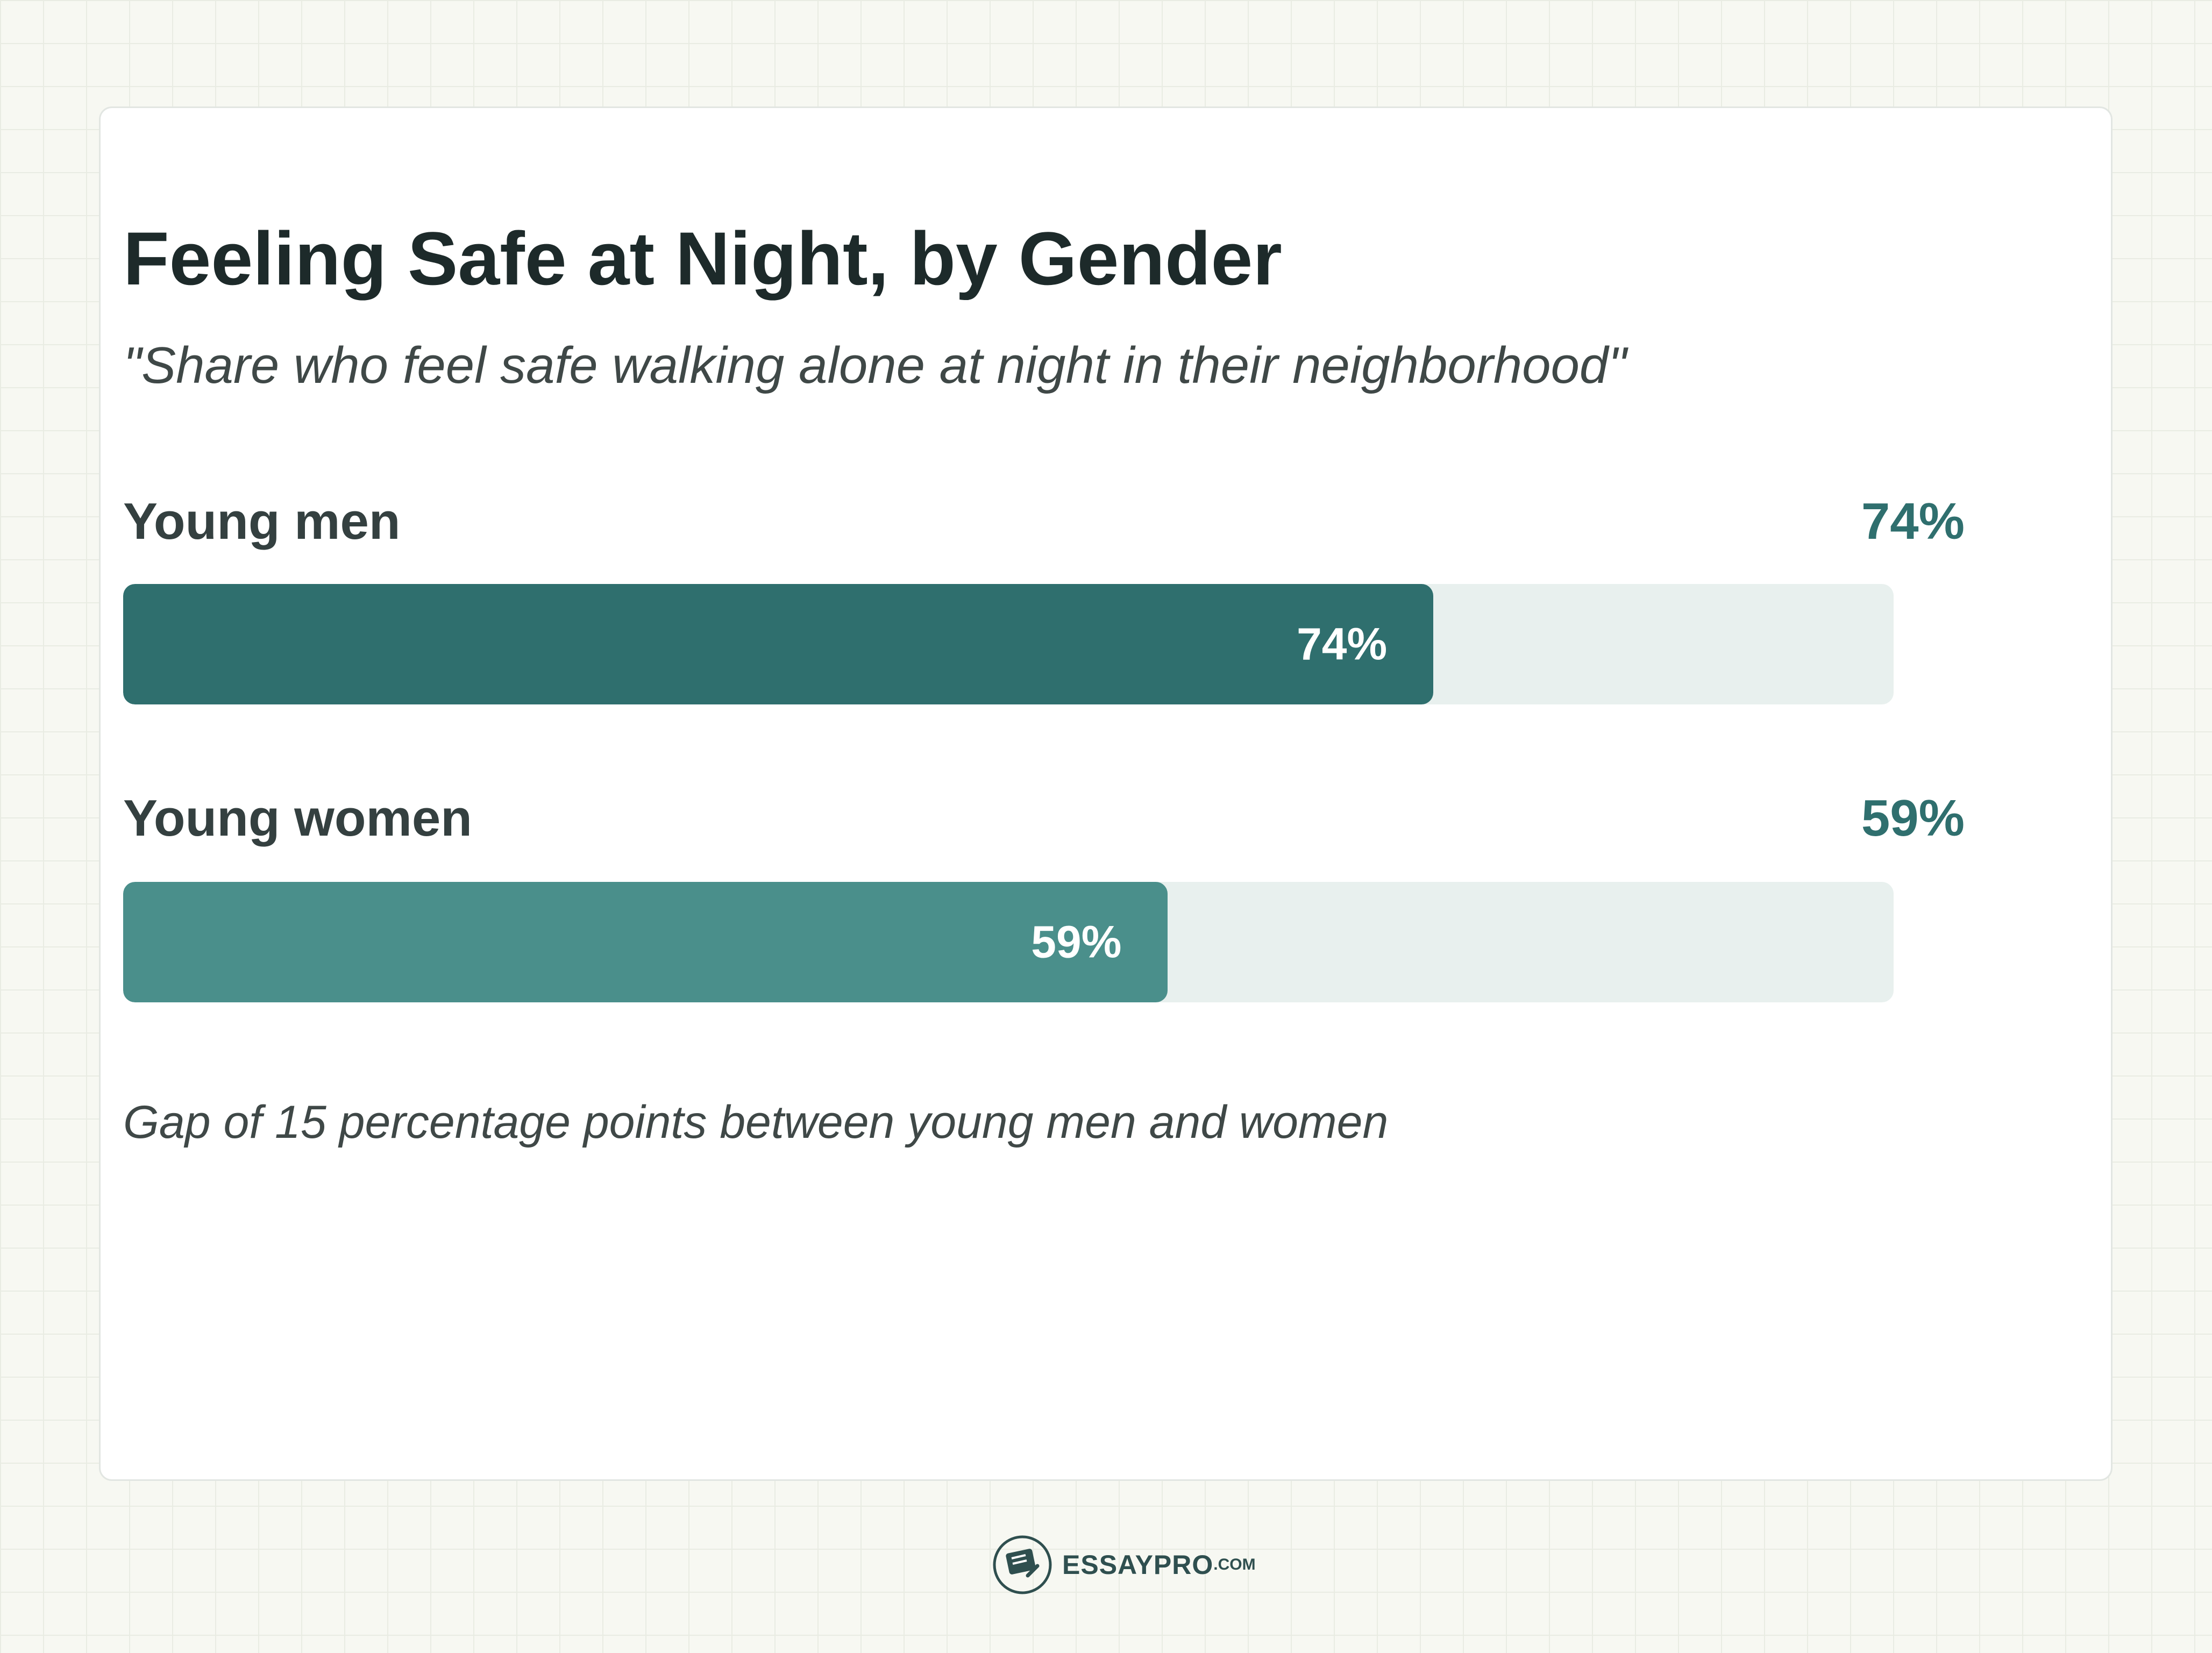  Describe the element at coordinates (703, 258) in the screenshot. I see `chart-title: Feeling Safe at Night, by Gender` at that location.